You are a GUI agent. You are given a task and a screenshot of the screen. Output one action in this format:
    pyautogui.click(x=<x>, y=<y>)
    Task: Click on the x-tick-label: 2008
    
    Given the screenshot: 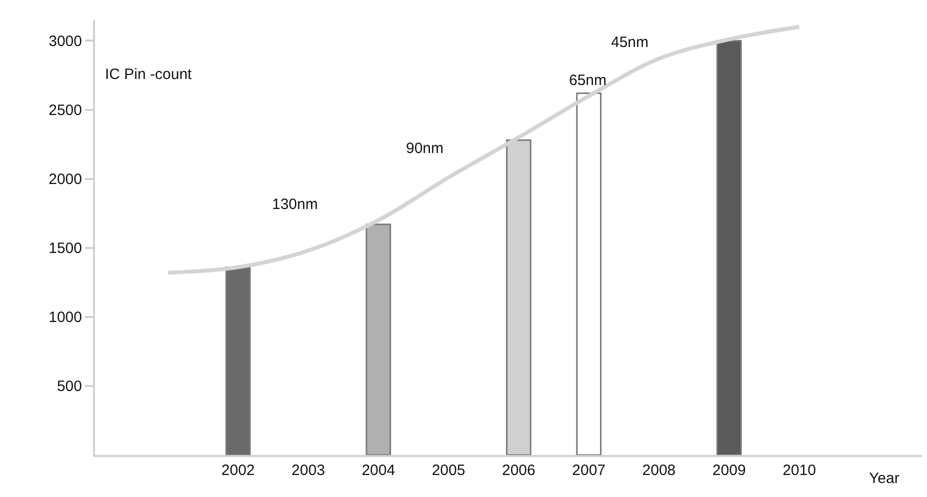 What is the action you would take?
    pyautogui.click(x=659, y=470)
    